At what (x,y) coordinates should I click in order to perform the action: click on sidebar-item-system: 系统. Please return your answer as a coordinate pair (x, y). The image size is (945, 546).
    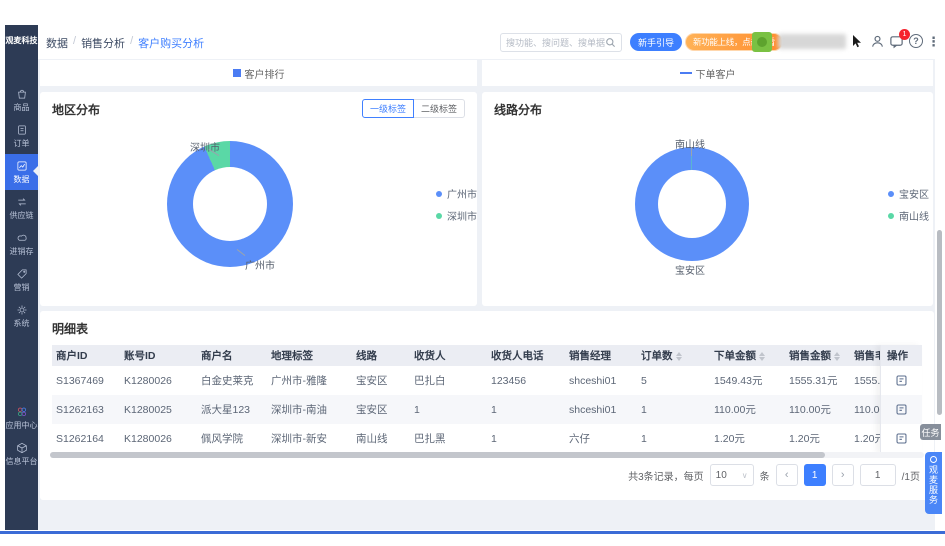
    Looking at the image, I should click on (21, 316).